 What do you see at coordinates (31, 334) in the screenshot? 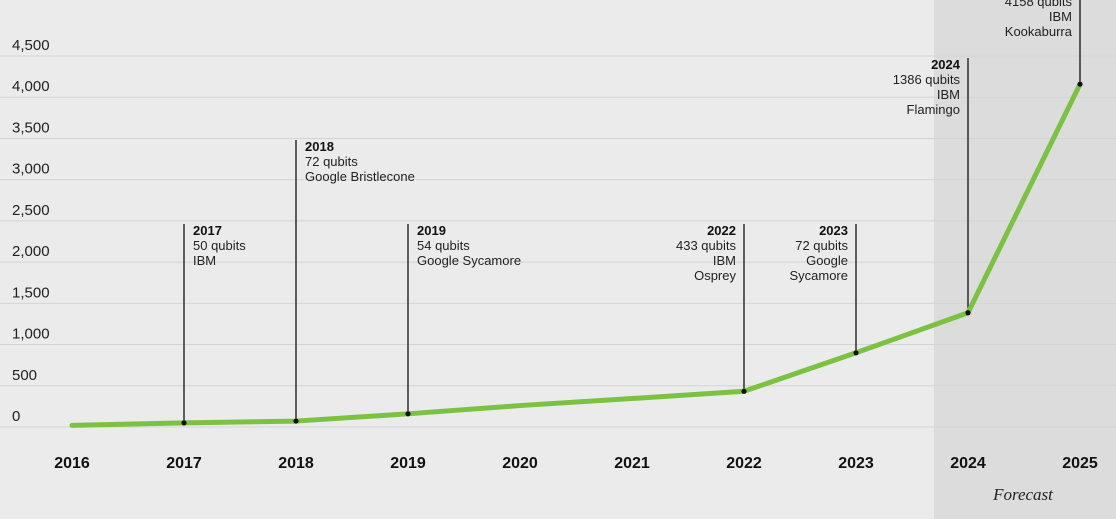
I see `y-tick-label: 1,000` at bounding box center [31, 334].